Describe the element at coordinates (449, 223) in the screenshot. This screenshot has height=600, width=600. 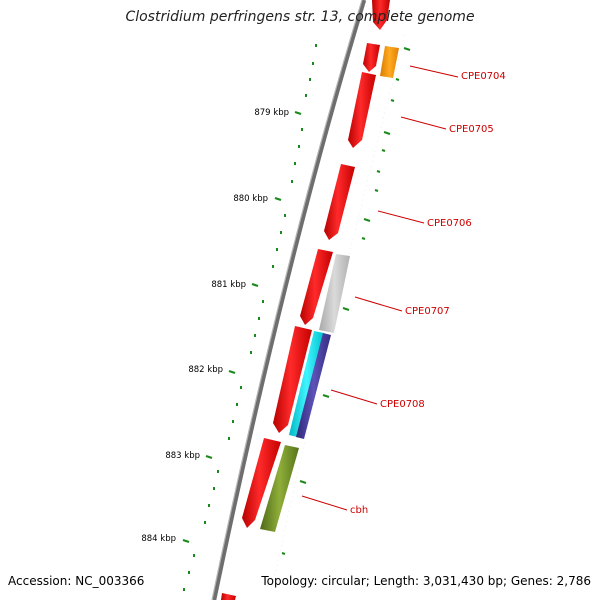
I see `gene-label: CPE0706` at that location.